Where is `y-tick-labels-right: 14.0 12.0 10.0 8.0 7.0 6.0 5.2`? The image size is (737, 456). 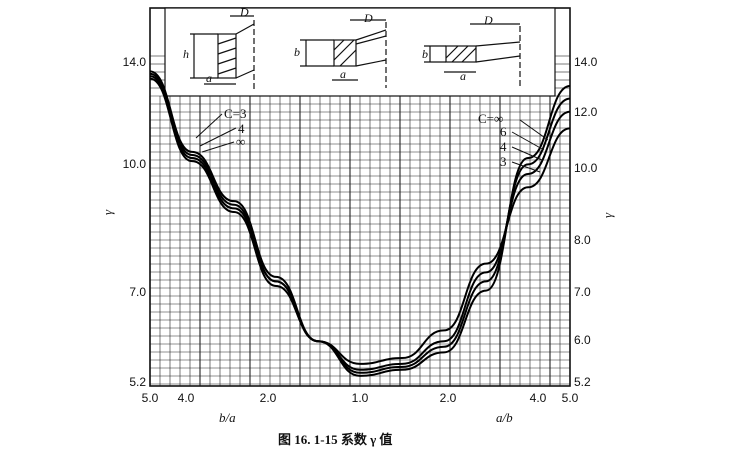 y-tick-labels-right: 14.0 12.0 10.0 8.0 7.0 6.0 5.2 is located at coordinates (586, 222).